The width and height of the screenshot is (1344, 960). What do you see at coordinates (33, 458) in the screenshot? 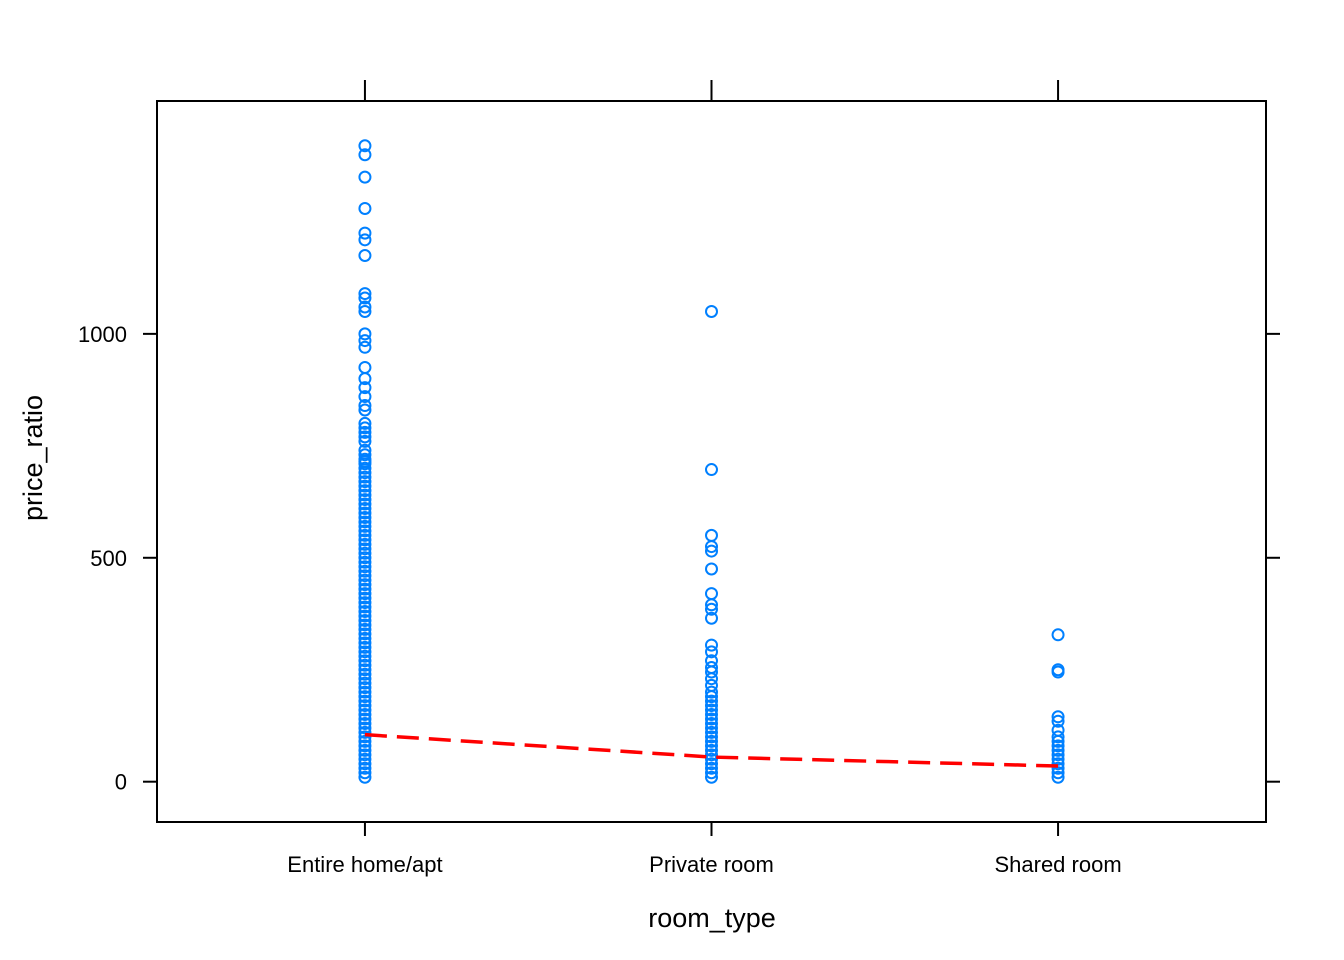
I see `y-axis-label: price_ratio` at bounding box center [33, 458].